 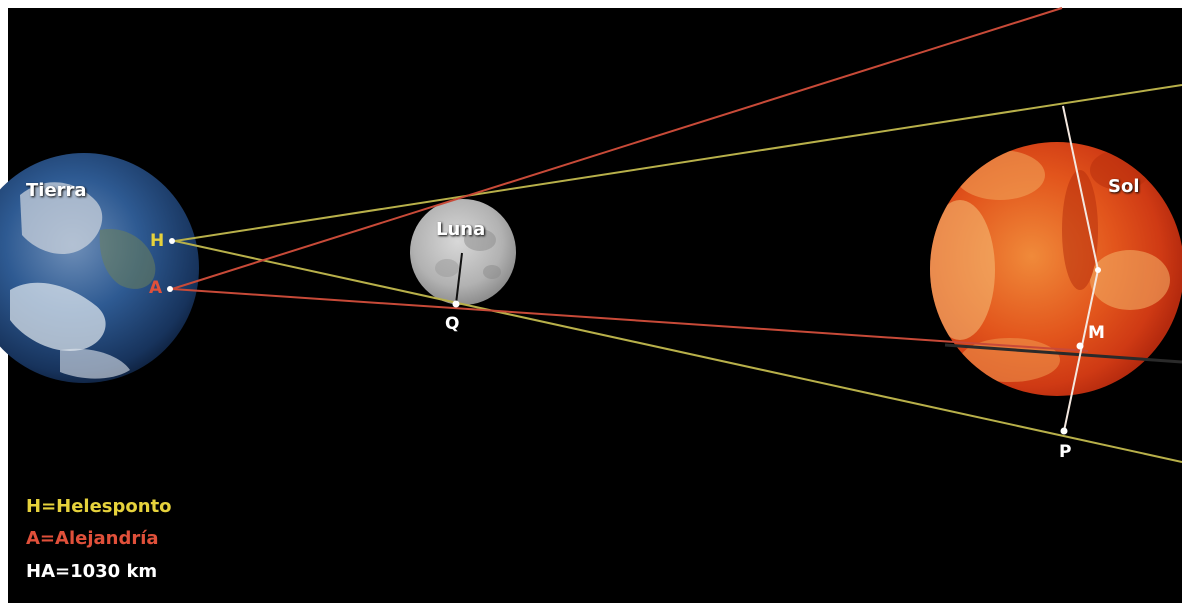 I want to click on point-q-label: Q, so click(x=452, y=324).